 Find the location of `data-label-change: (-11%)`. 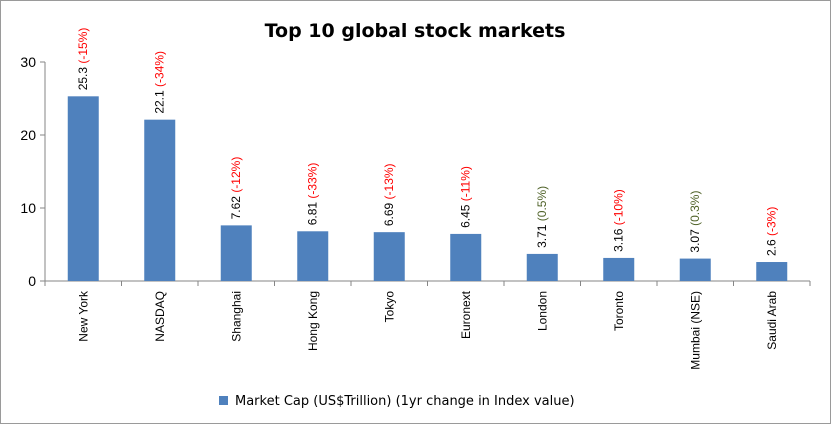

data-label-change: (-11%) is located at coordinates (466, 185).